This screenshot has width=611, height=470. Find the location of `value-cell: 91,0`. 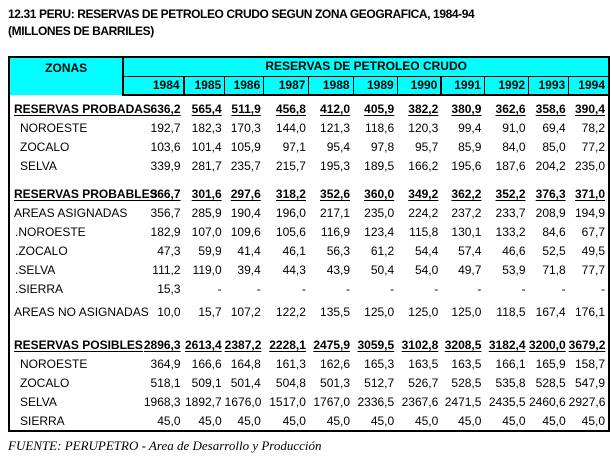

value-cell: 91,0 is located at coordinates (514, 128).